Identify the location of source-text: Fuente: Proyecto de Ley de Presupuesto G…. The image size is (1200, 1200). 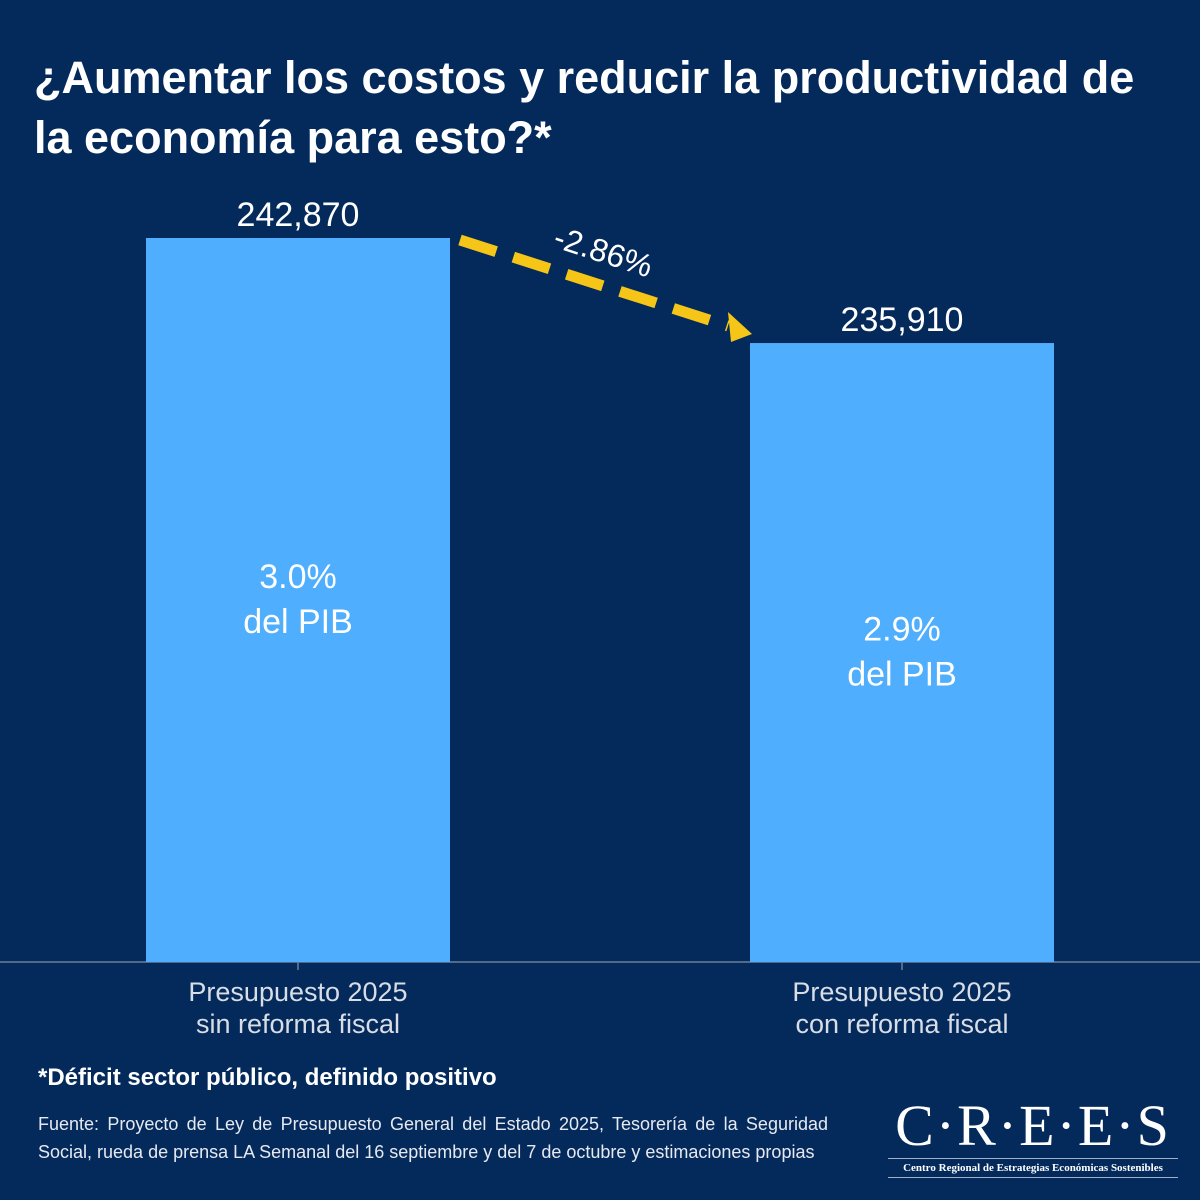
(433, 1138).